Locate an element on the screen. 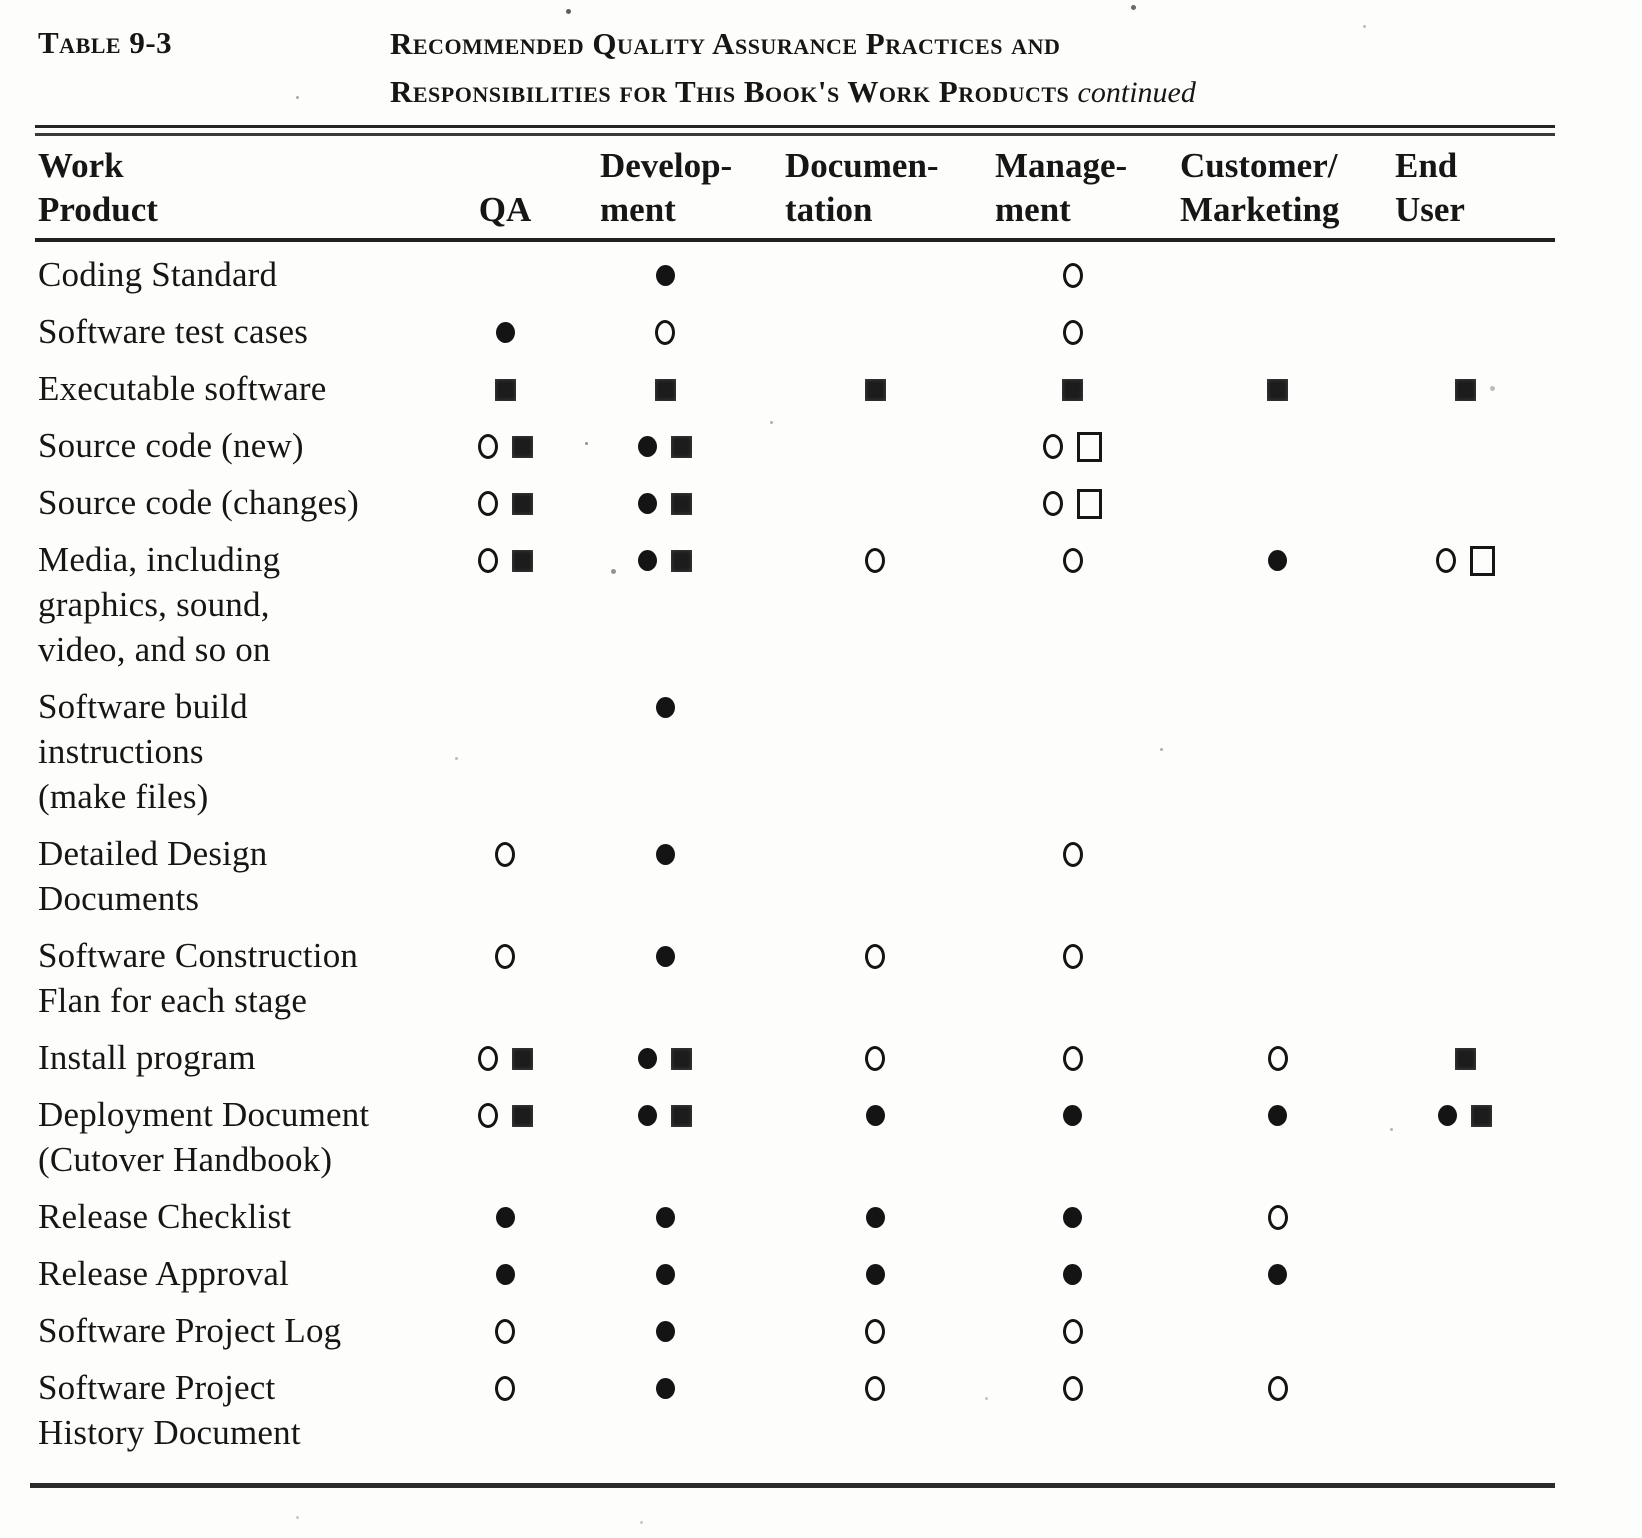  column-header-work_product: Work Product is located at coordinates (98, 187).